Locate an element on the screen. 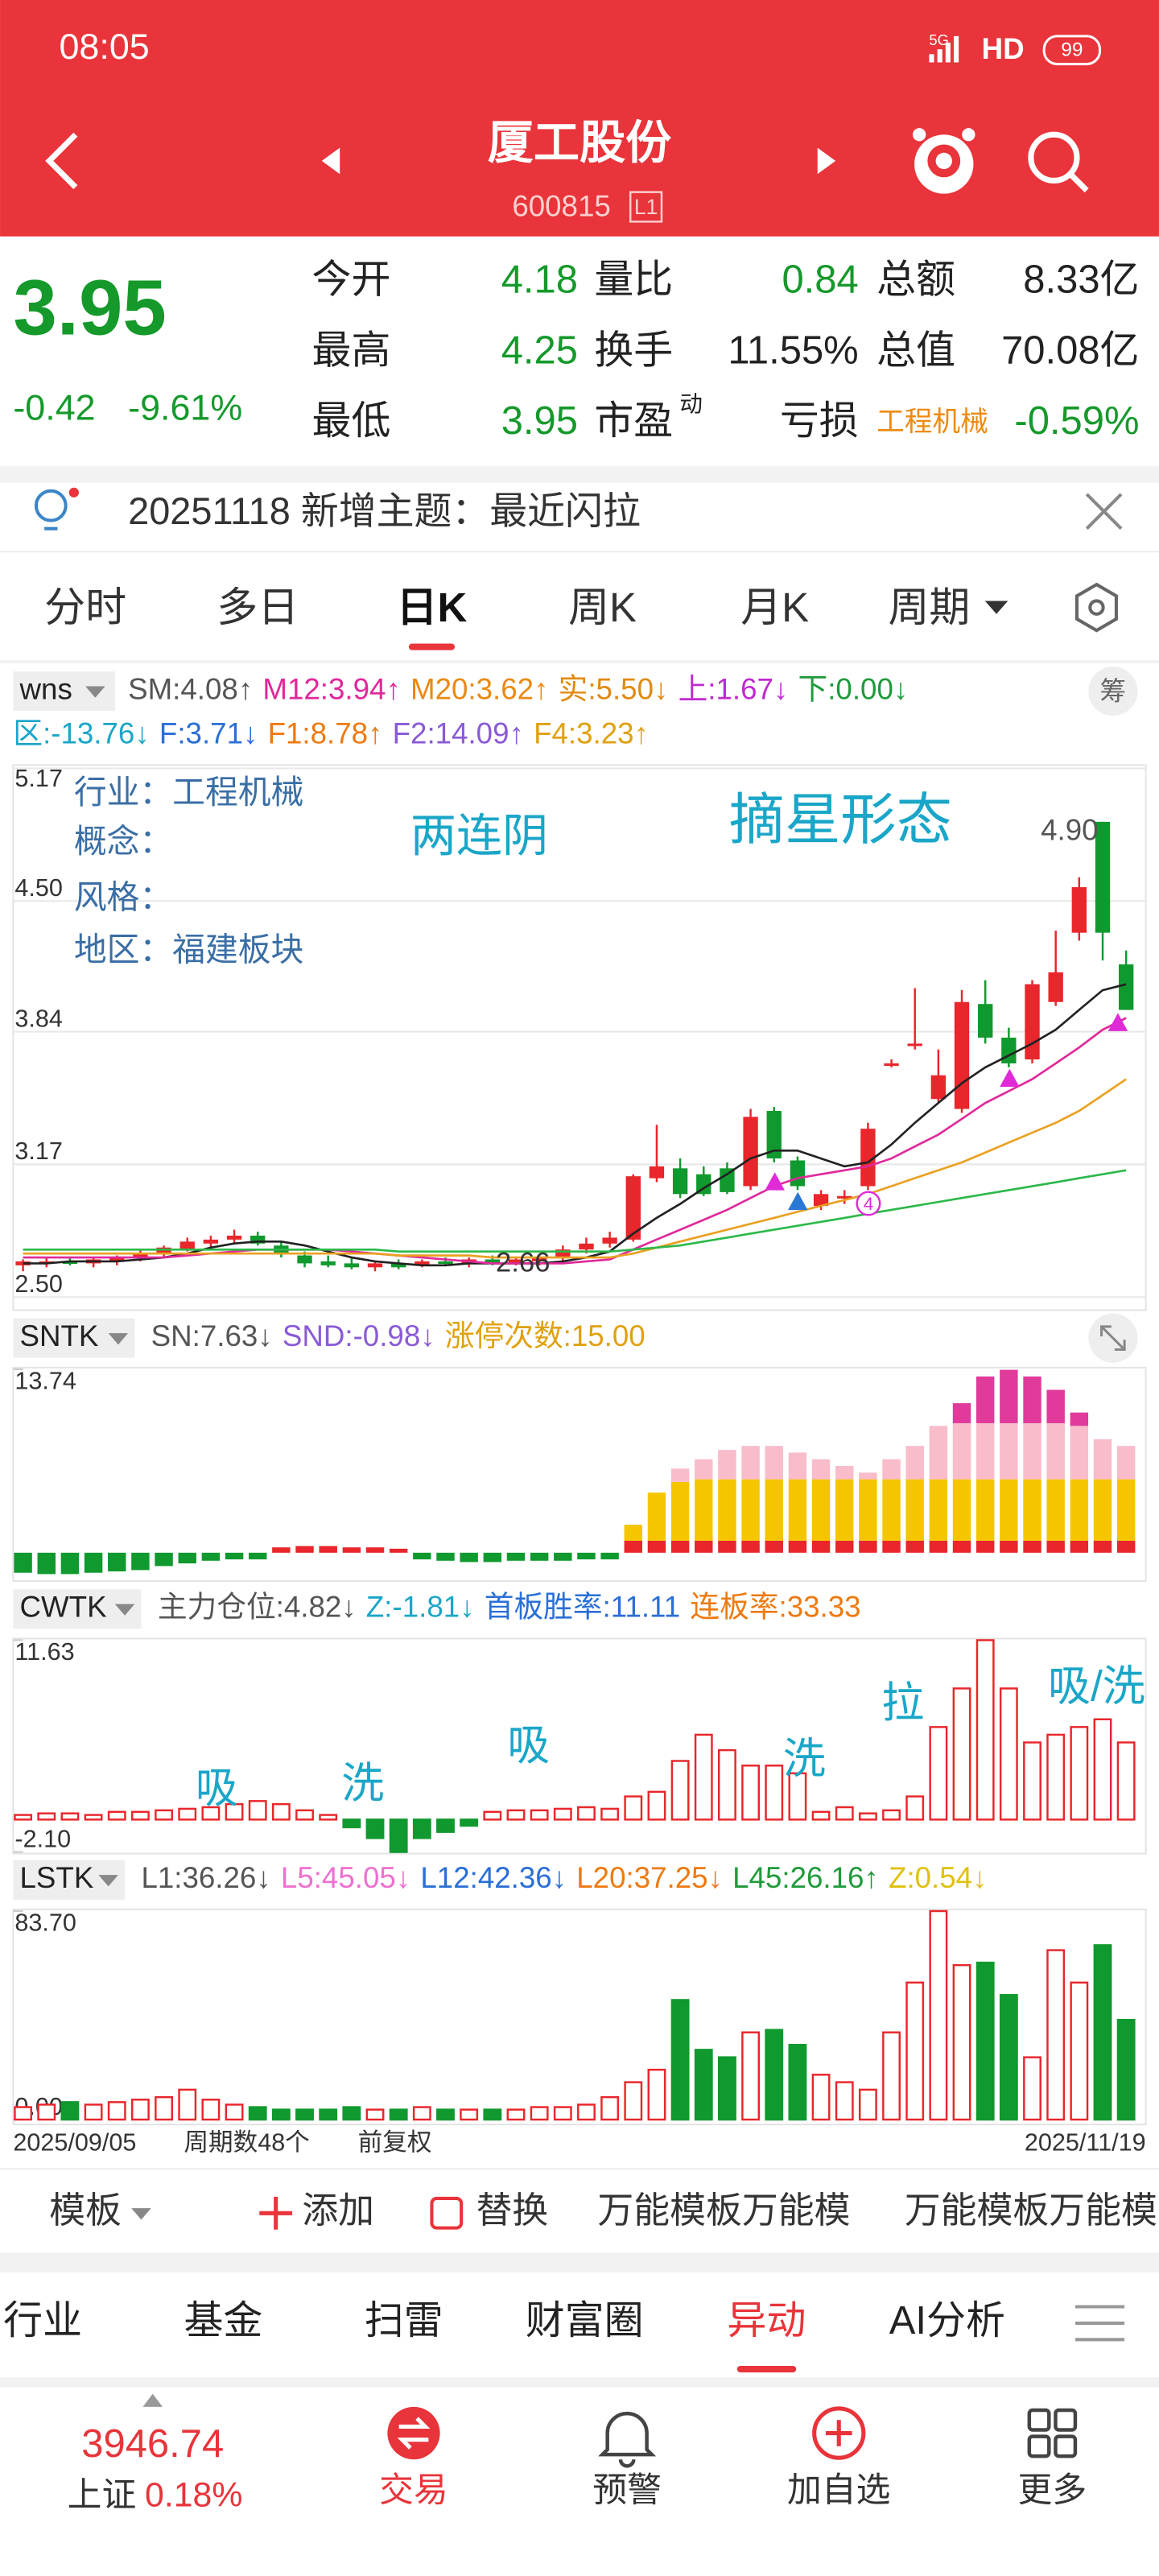 The height and width of the screenshot is (2576, 1159). bottom-nav-item: 更多 is located at coordinates (1052, 2490).